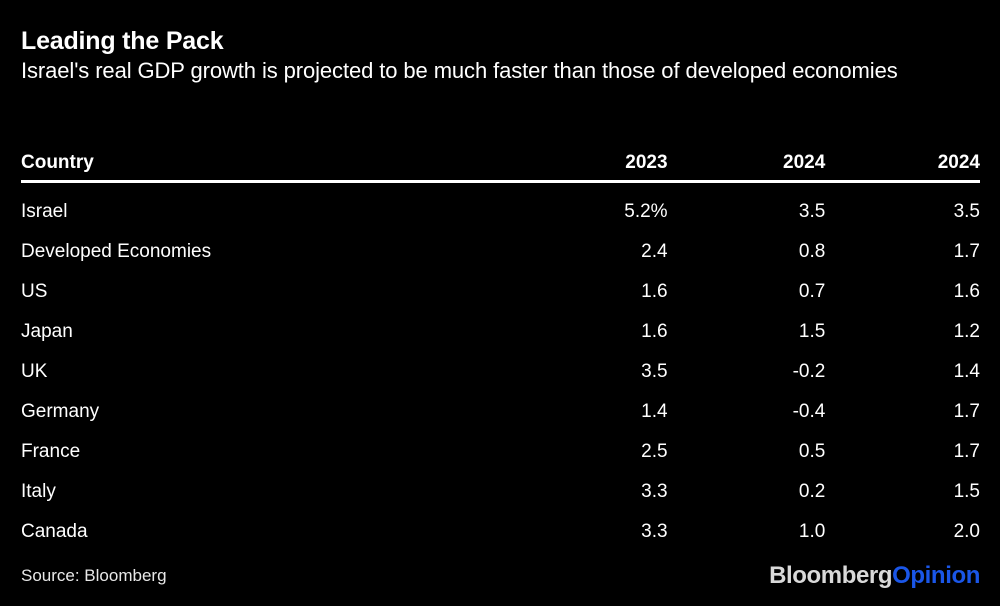 The image size is (1000, 606). What do you see at coordinates (812, 451) in the screenshot?
I see `cell-value-2024-a: 0.5` at bounding box center [812, 451].